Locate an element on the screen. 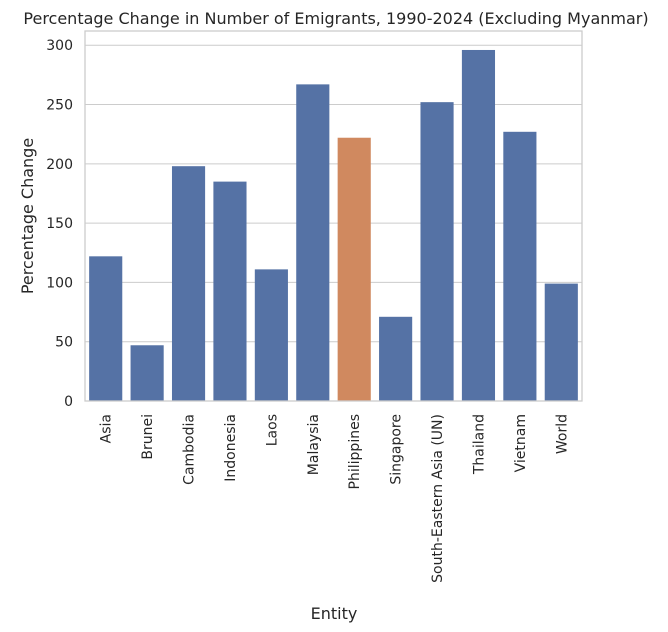  y-tick-labels: 0 50 100 150 200 250 300 is located at coordinates (59, 224).